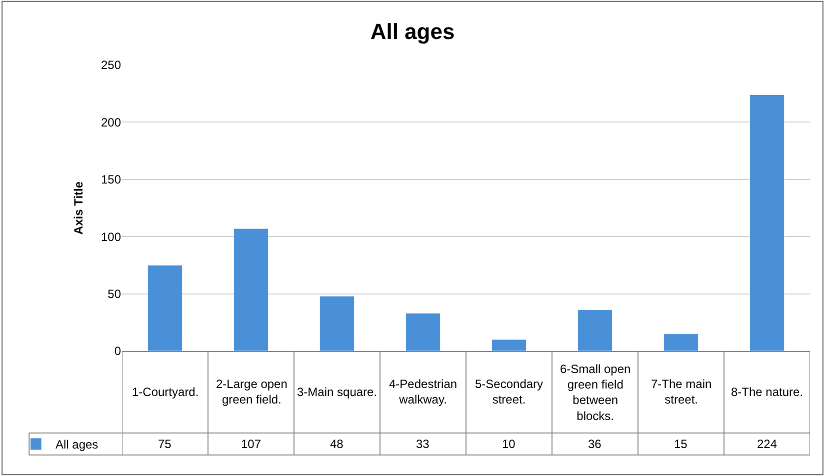  I want to click on y-tick-label: 100, so click(111, 237).